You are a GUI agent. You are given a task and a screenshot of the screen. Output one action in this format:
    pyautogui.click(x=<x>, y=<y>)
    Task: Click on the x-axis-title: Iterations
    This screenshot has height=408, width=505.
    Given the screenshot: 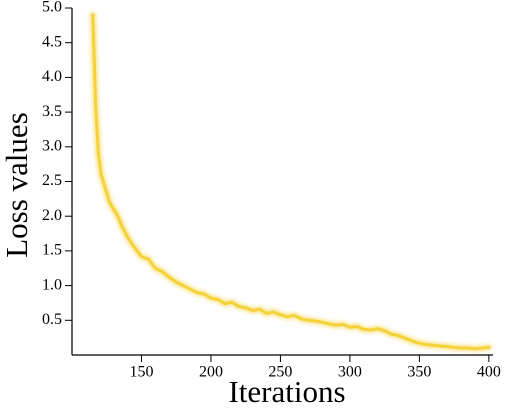 What is the action you would take?
    pyautogui.click(x=286, y=391)
    